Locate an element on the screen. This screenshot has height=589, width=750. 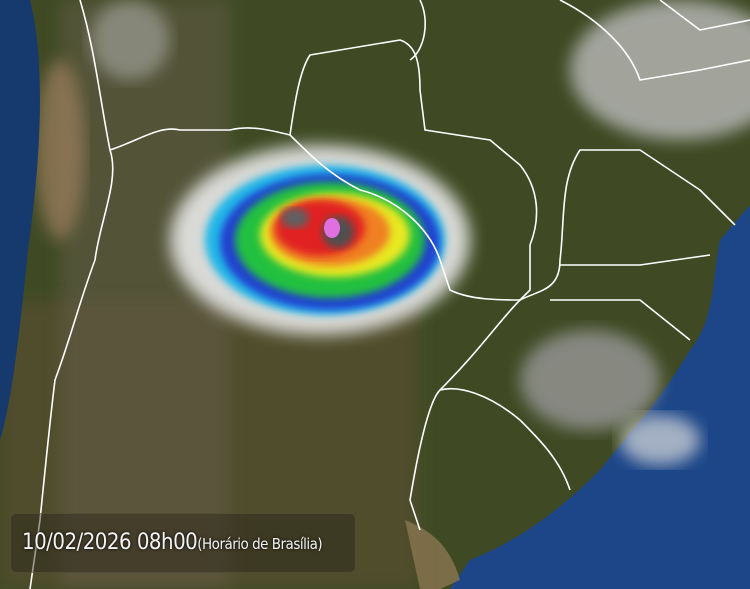
timestamp-label: 10/02/2026 08h00(Horário de Brasília) is located at coordinates (172, 542).